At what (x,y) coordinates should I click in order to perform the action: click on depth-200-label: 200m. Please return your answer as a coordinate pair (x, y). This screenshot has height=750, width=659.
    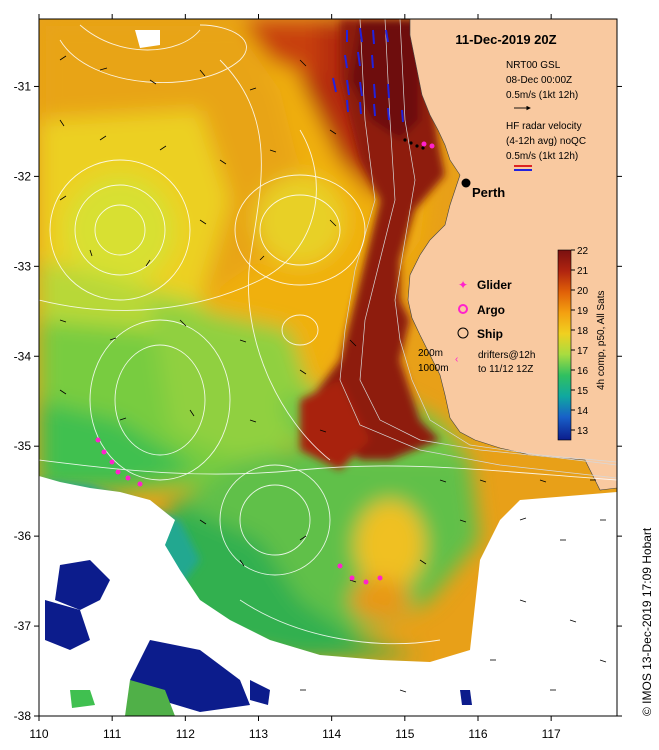
    Looking at the image, I should click on (430, 353).